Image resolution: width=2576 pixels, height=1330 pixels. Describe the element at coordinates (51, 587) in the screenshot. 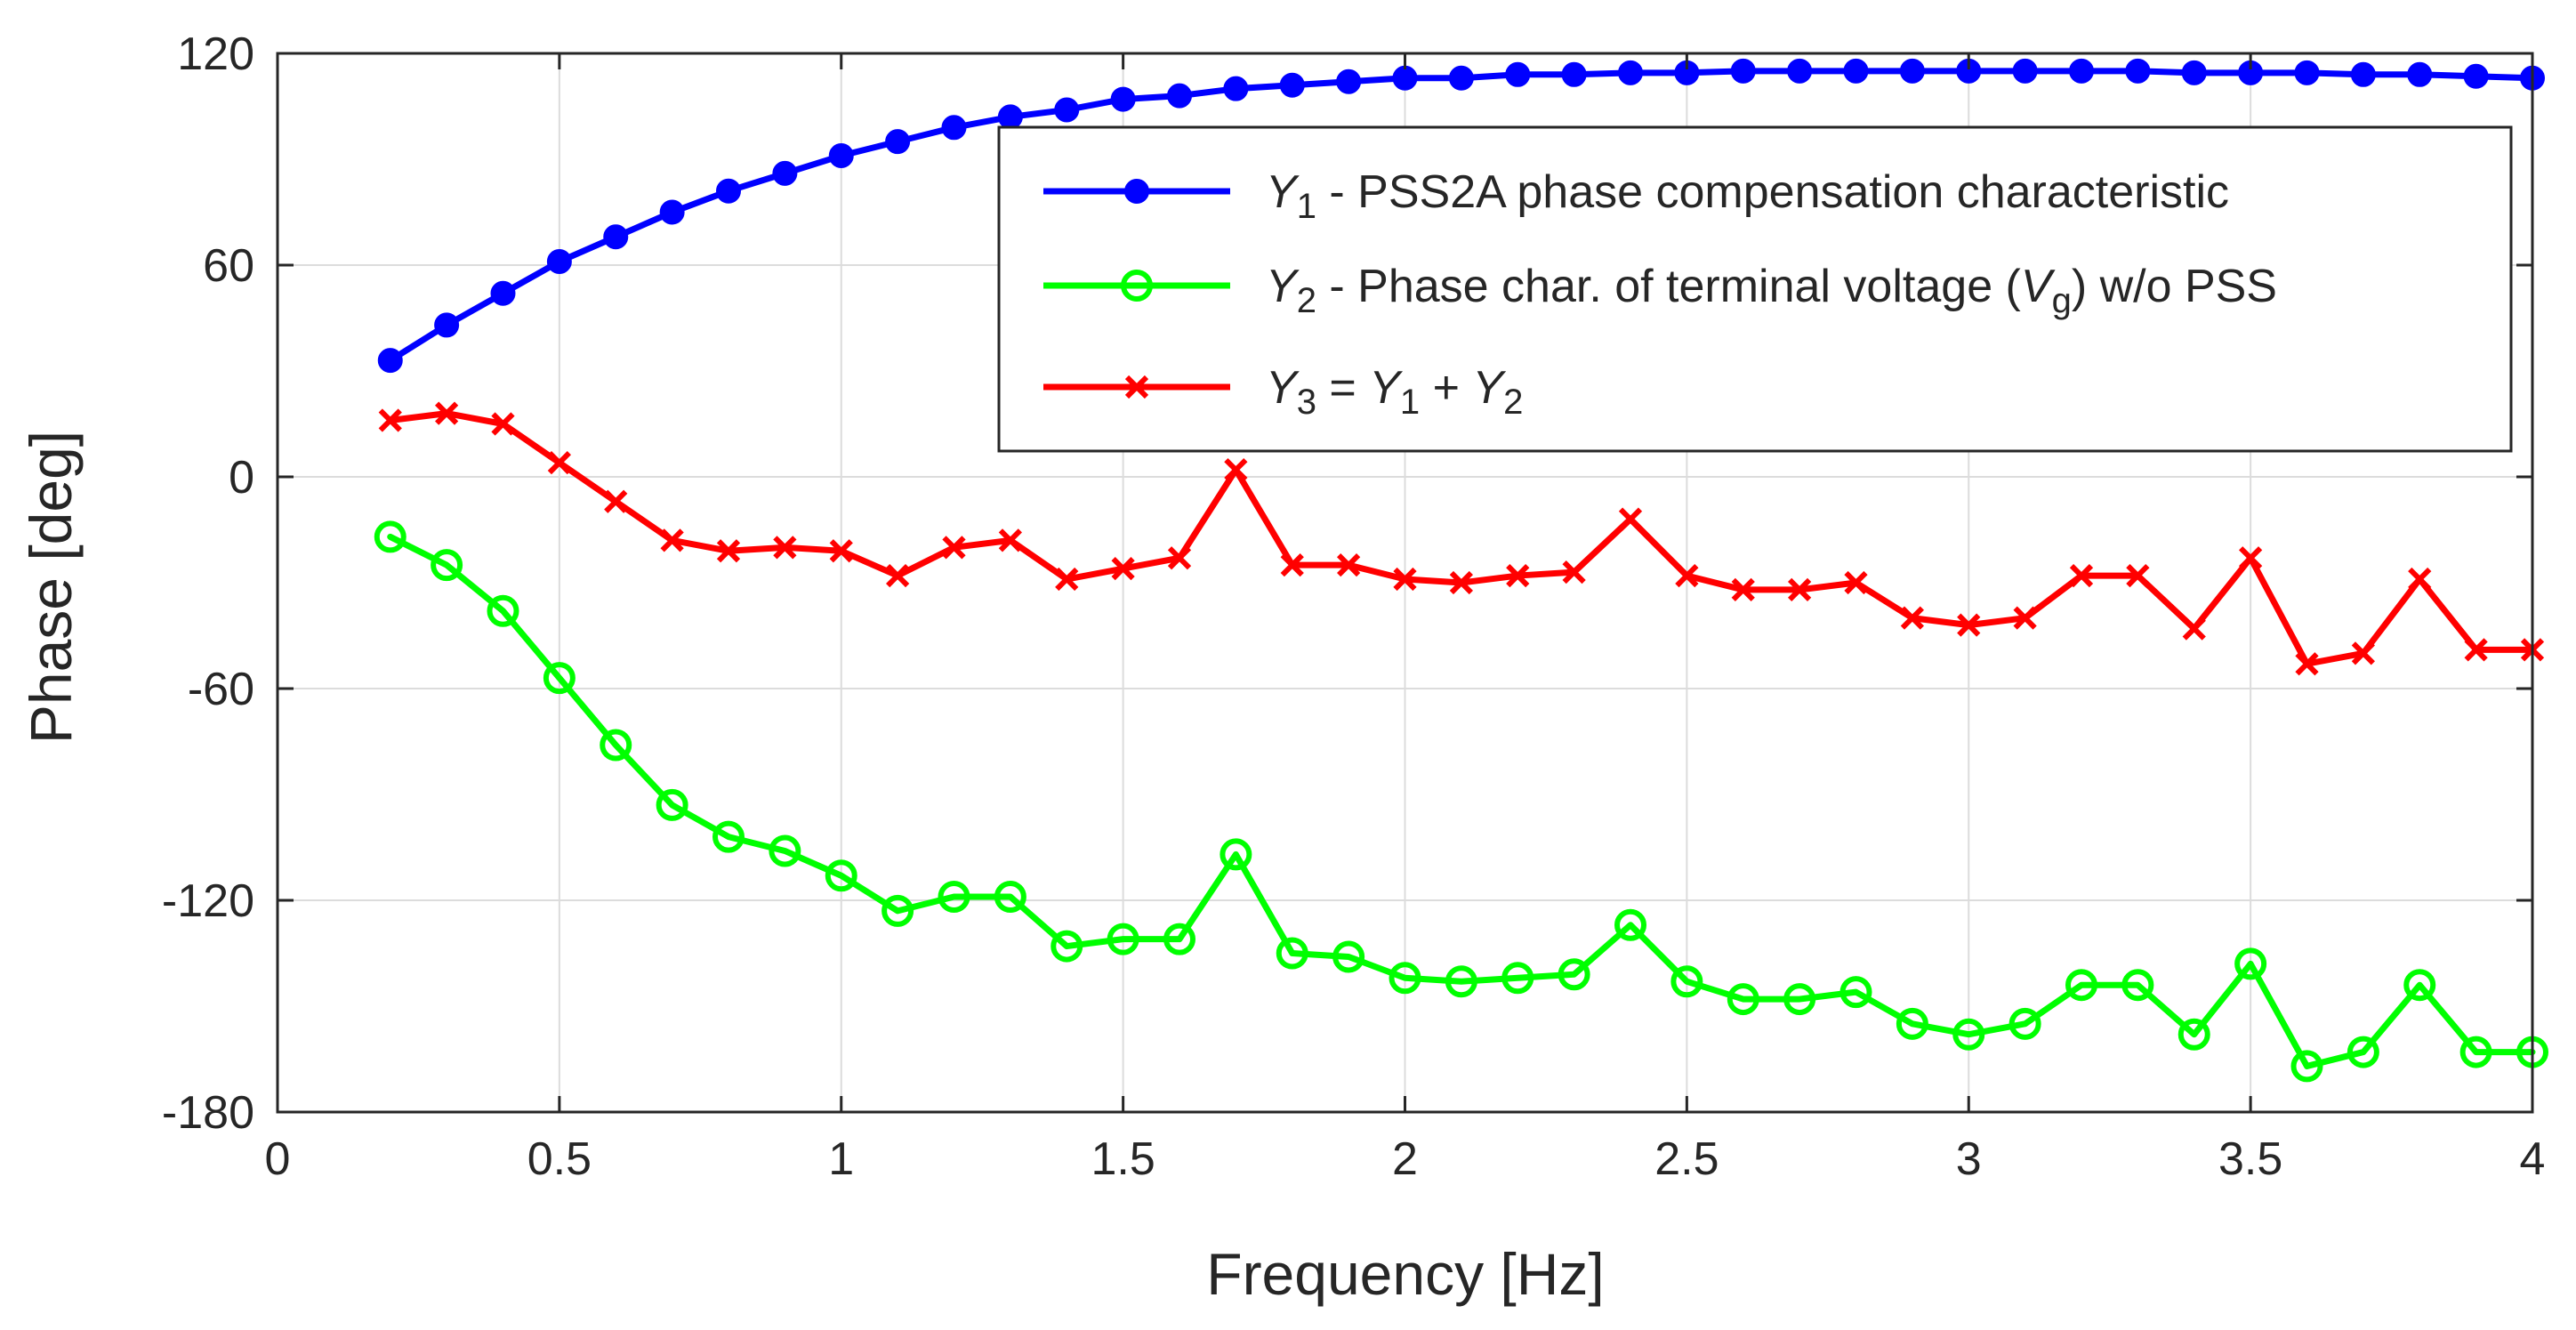

I see `y-axis-label: Phase [deg]` at that location.